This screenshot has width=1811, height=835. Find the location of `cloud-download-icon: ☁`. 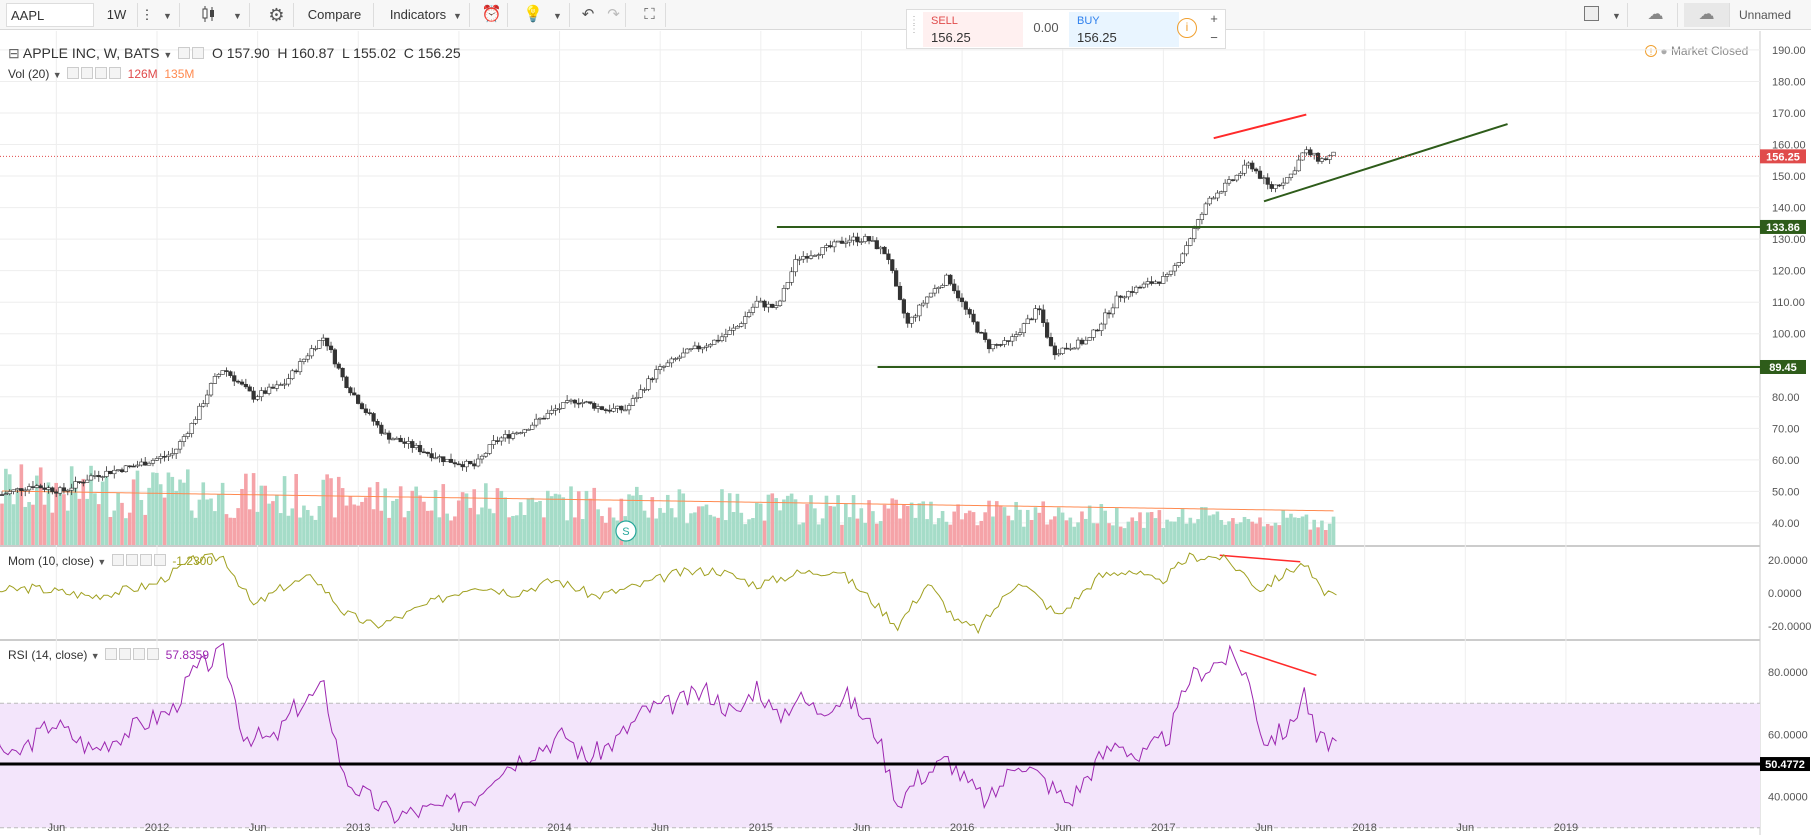

cloud-download-icon: ☁ is located at coordinates (1656, 15).